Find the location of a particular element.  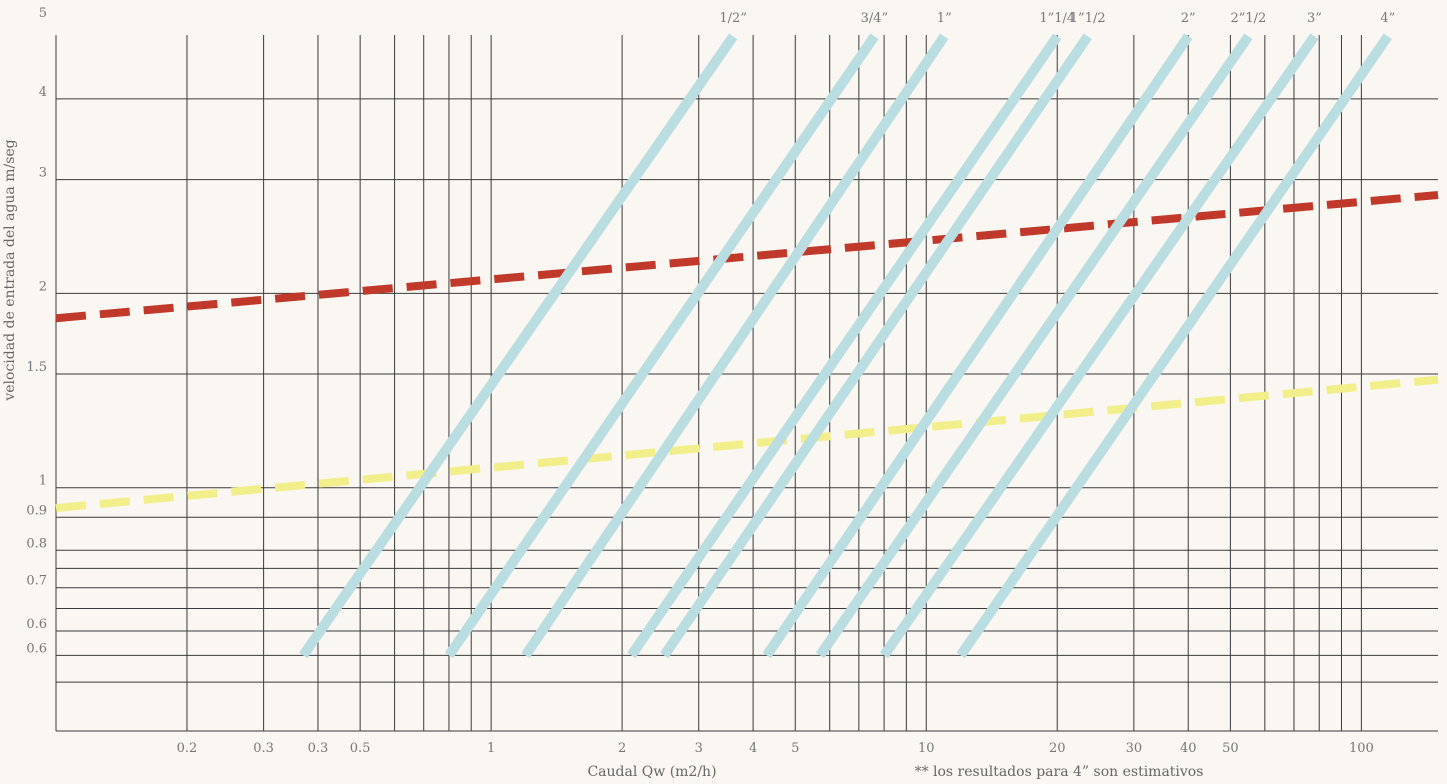

y-tick-label: 2 is located at coordinates (43, 286).